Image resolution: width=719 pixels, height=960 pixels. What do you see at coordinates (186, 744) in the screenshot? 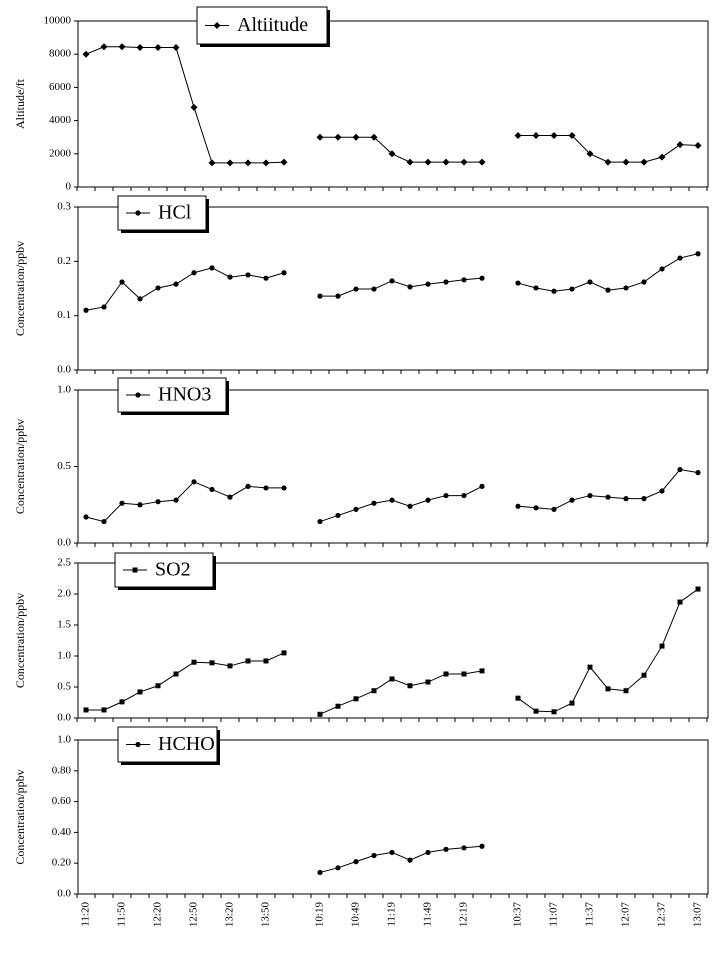
I see `legend-label: HCHO` at bounding box center [186, 744].